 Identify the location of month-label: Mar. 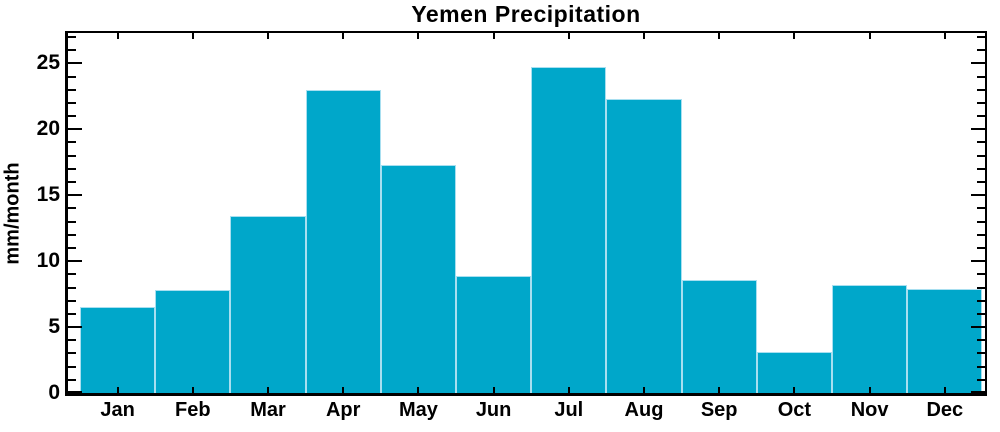
(268, 410).